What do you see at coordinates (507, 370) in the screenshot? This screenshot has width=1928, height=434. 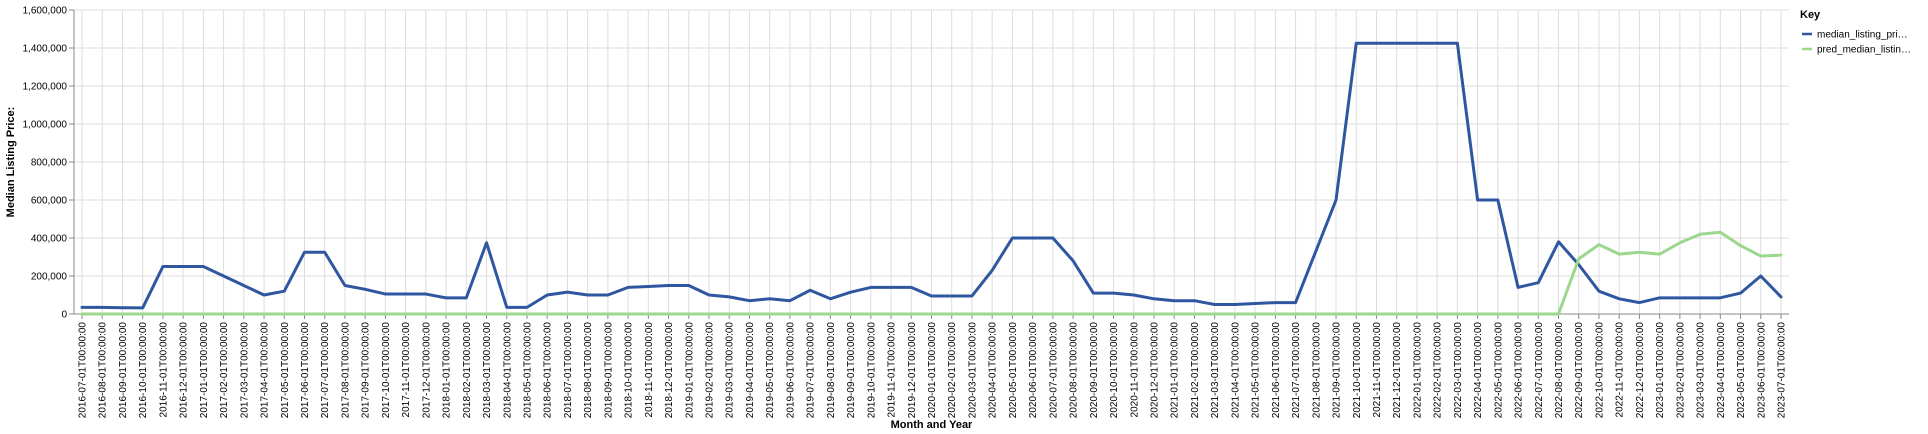 I see `x-tick-label: 2018-04-01T00:00:00` at bounding box center [507, 370].